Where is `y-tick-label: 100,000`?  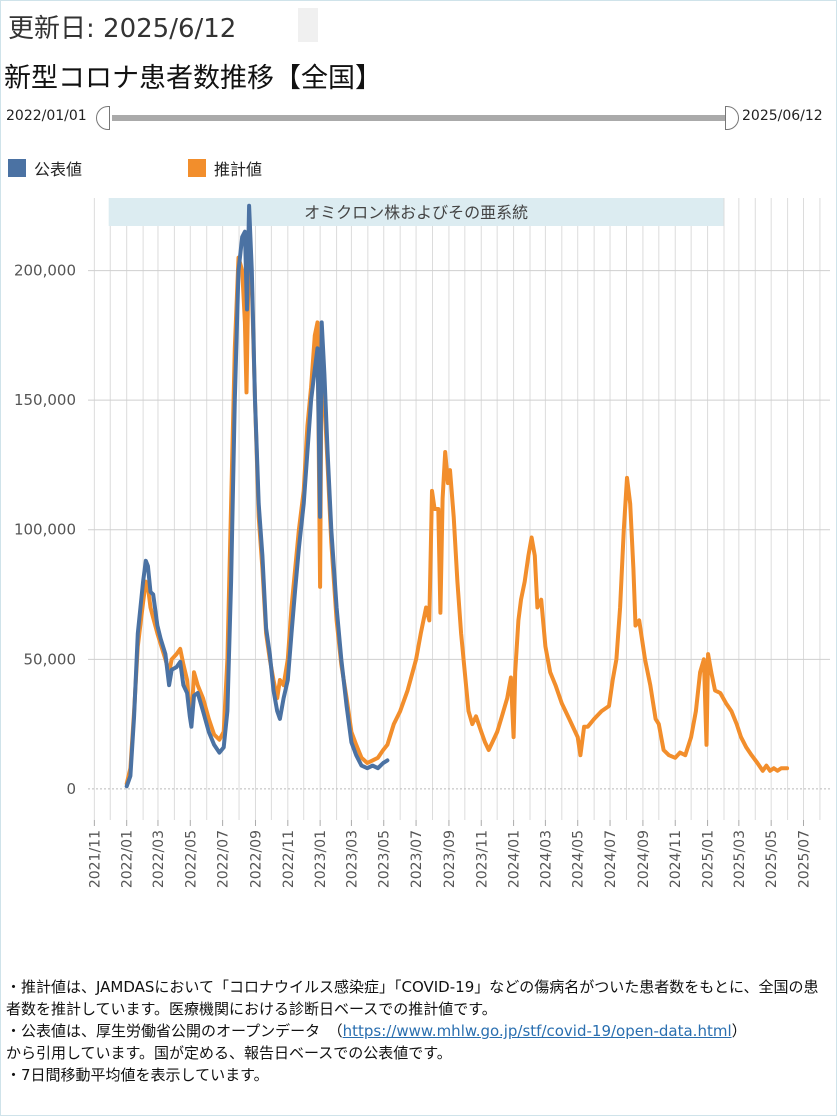
y-tick-label: 100,000 is located at coordinates (45, 530).